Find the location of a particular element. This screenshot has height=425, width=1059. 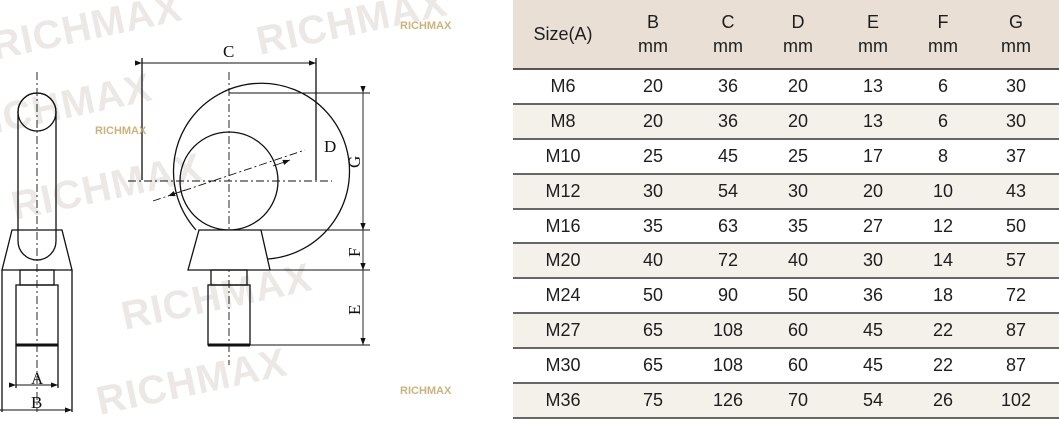

size-cell: M24 is located at coordinates (563, 296).